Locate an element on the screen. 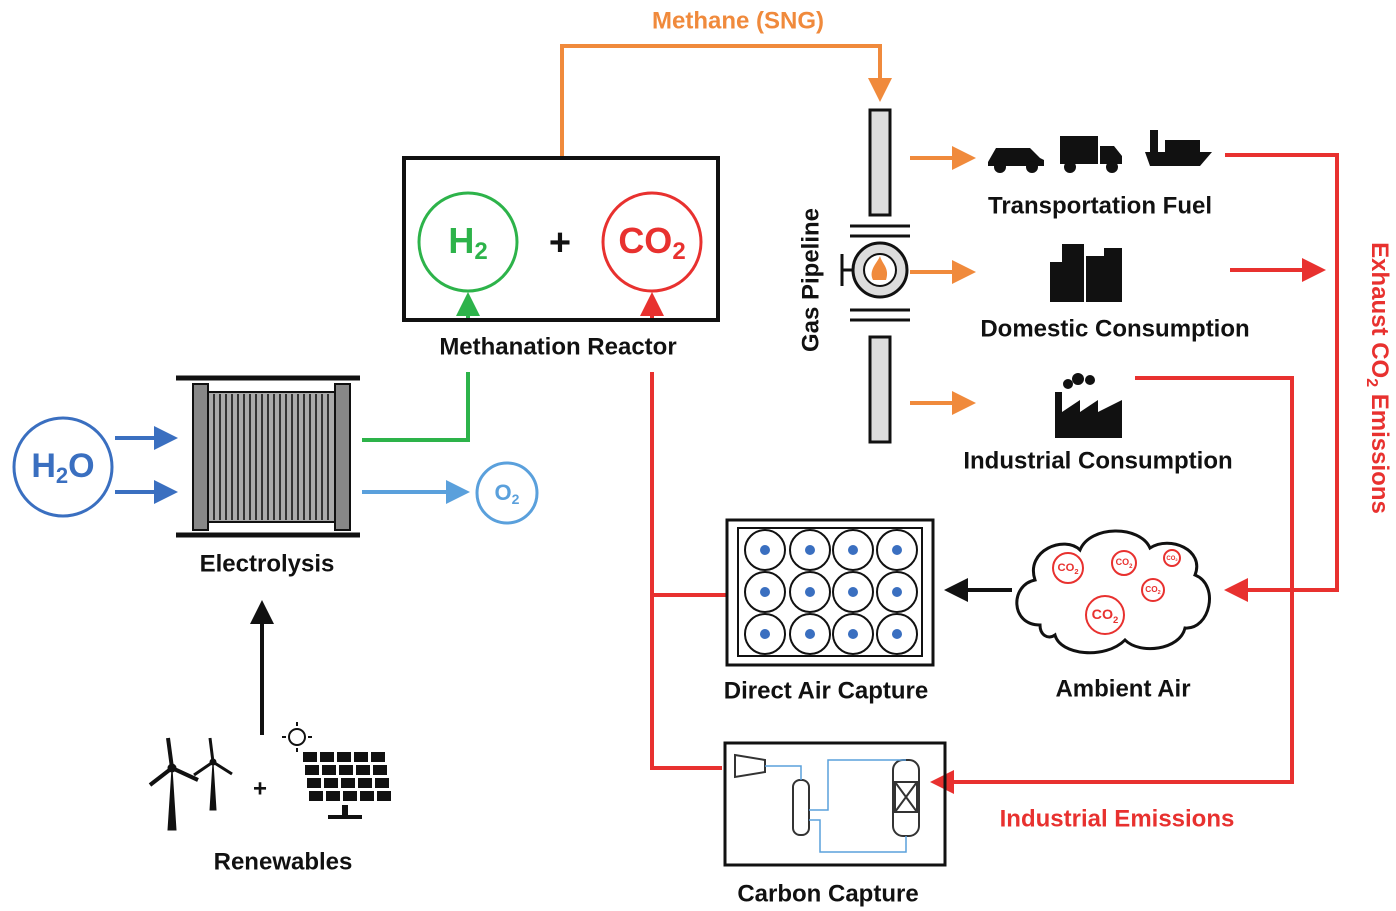 The width and height of the screenshot is (1396, 911). h2o-base: H is located at coordinates (43, 466).